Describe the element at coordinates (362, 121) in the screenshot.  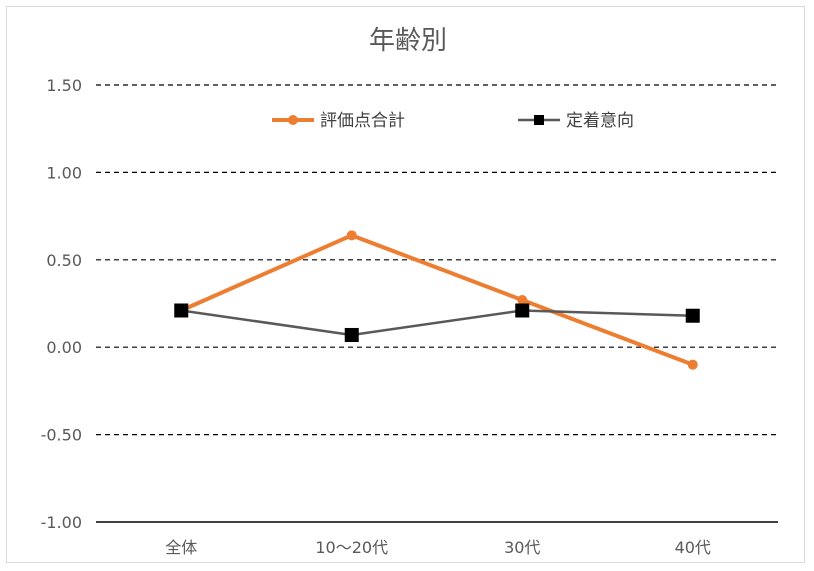
I see `legend-label: 評価点合計` at that location.